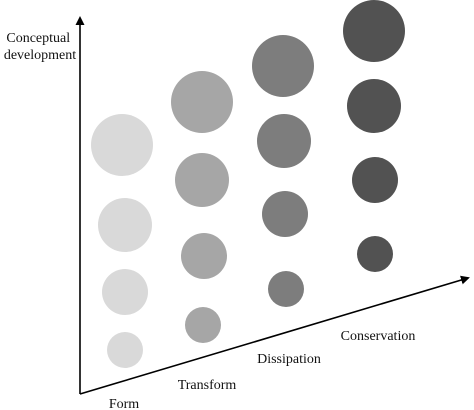 Image resolution: width=474 pixels, height=410 pixels. Describe the element at coordinates (207, 385) in the screenshot. I see `category-label-transform: Transform` at that location.